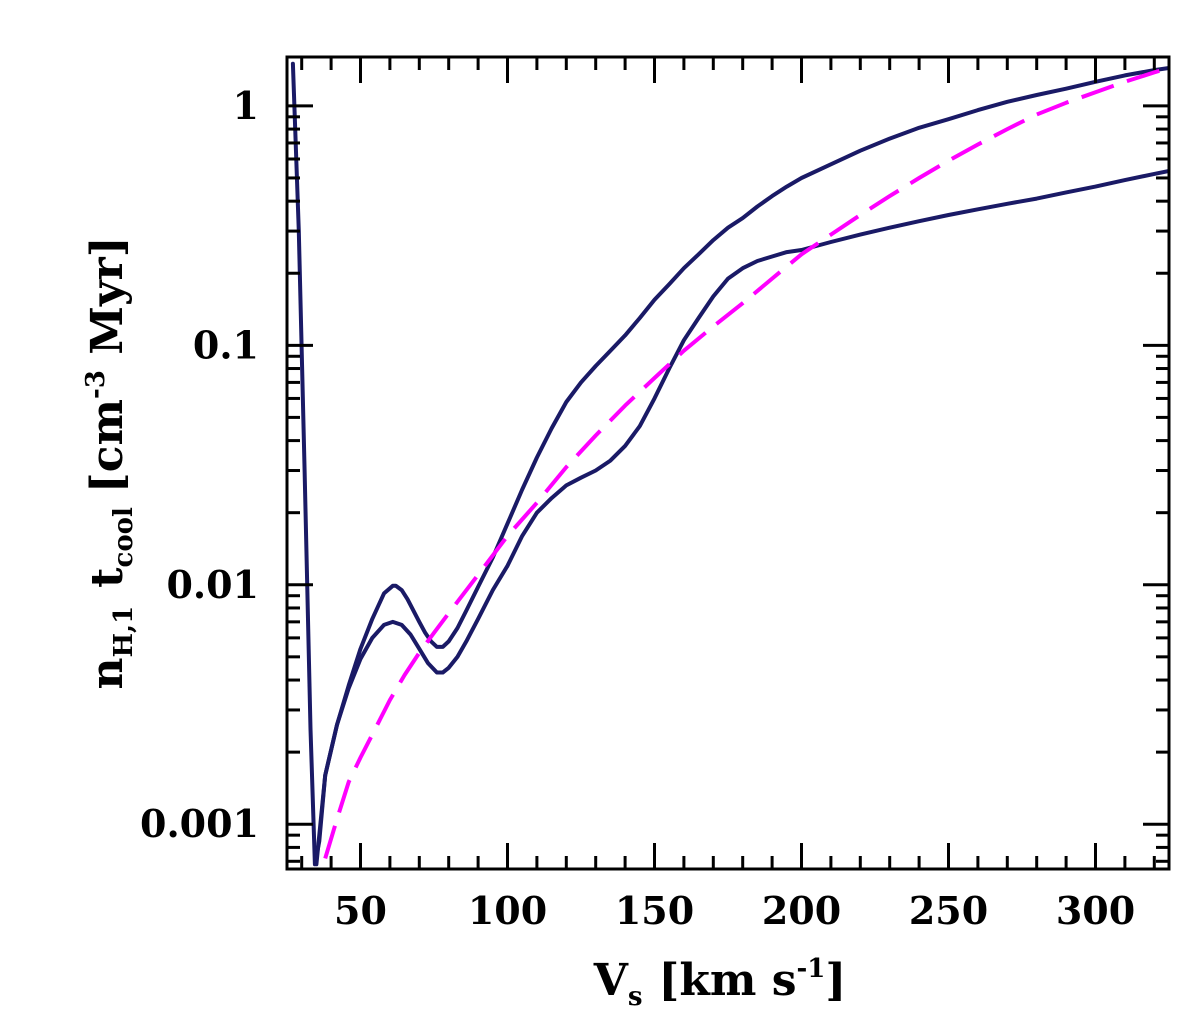 This screenshot has height=1010, width=1202. What do you see at coordinates (199, 823) in the screenshot?
I see `y-tick-label: 0.001` at bounding box center [199, 823].